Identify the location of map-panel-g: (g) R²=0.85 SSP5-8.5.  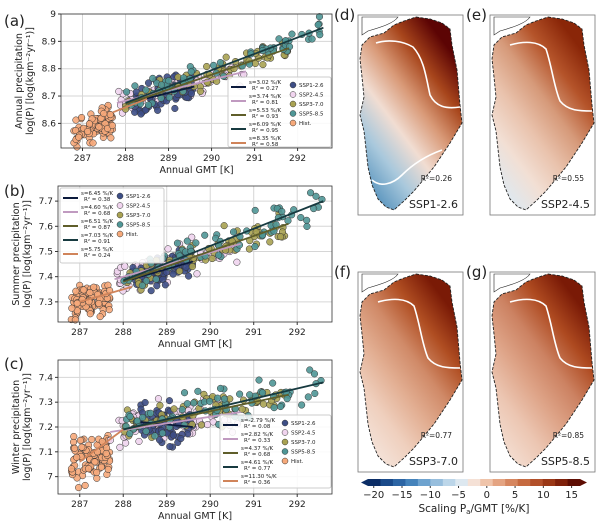
(531, 368).